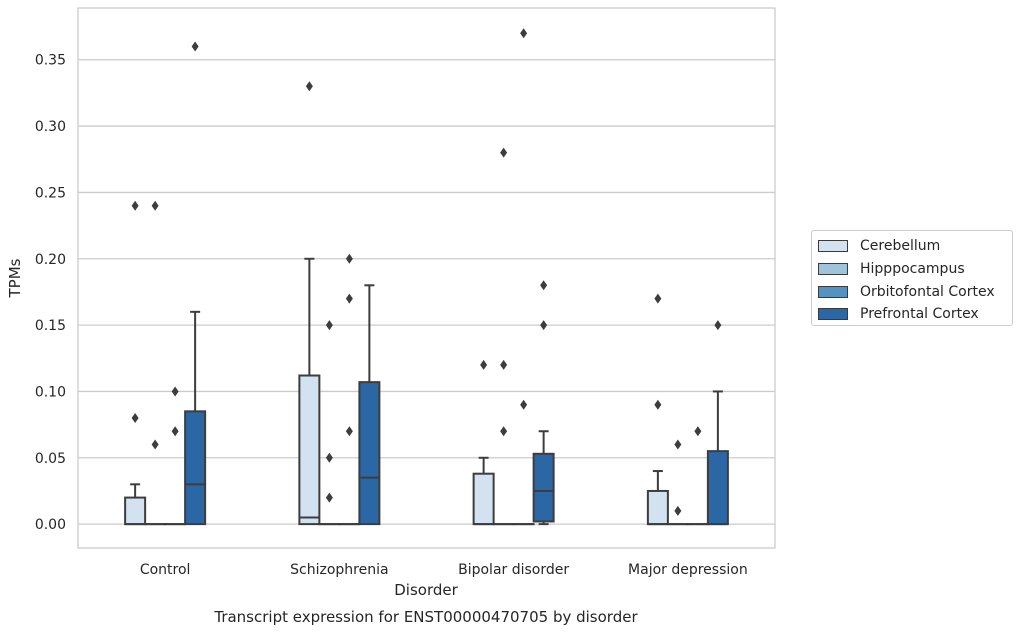  Describe the element at coordinates (919, 314) in the screenshot. I see `legend-label-prefrontal: Prefrontal Cortex` at that location.